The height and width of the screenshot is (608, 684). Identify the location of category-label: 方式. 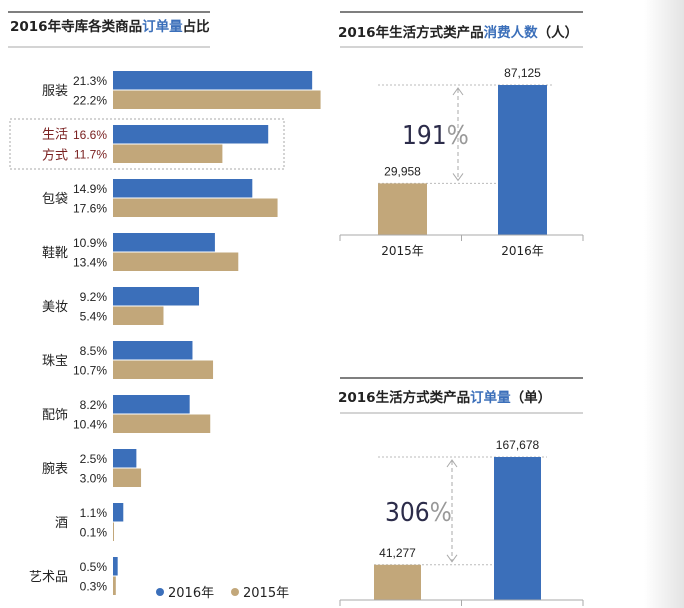
(55, 156).